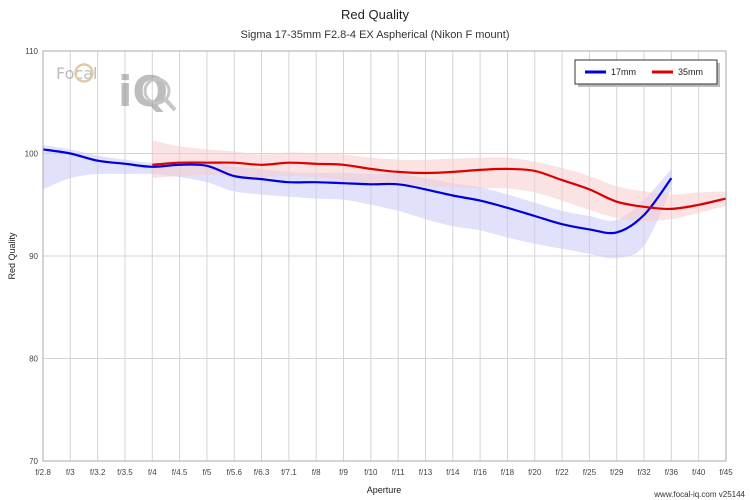 The height and width of the screenshot is (500, 750). I want to click on chart-title: Red Quality, so click(375, 14).